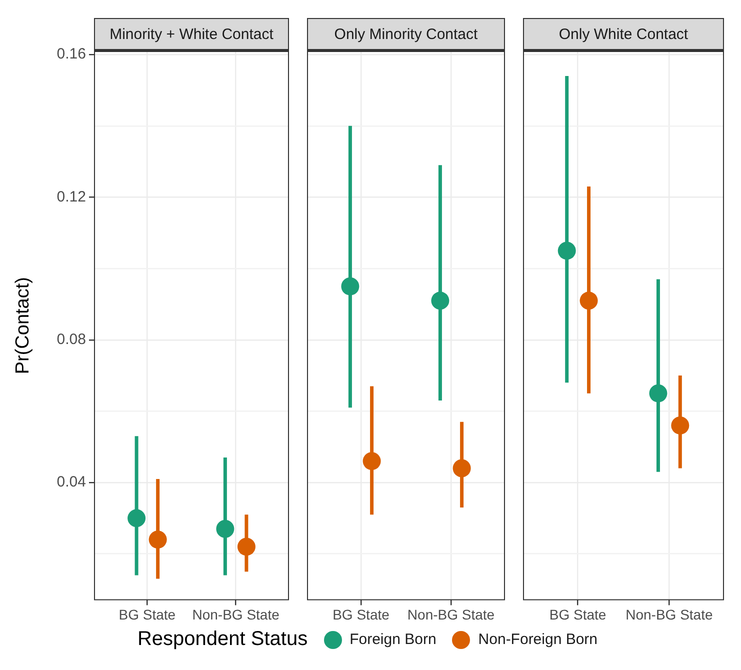 This screenshot has width=741, height=670. Describe the element at coordinates (191, 34) in the screenshot. I see `chart-title: Minority + White Contact` at that location.